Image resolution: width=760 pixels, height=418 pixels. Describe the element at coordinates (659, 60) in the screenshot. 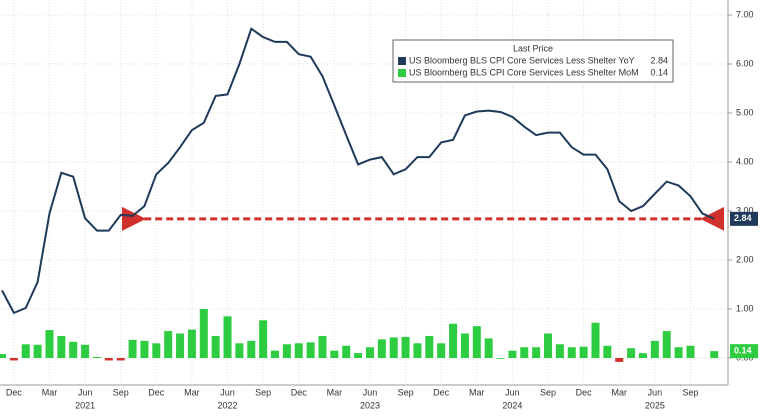

I see `legend-value: 2.84` at that location.